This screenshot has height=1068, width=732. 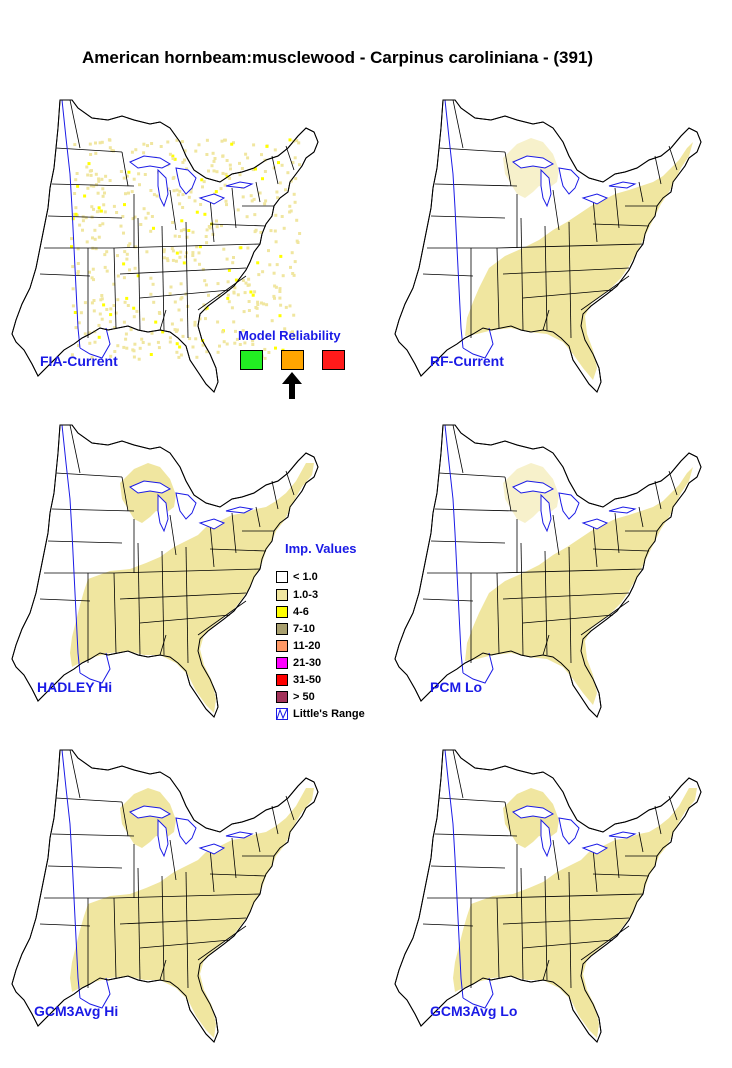 I want to click on reliability-high-swatch, so click(x=251, y=360).